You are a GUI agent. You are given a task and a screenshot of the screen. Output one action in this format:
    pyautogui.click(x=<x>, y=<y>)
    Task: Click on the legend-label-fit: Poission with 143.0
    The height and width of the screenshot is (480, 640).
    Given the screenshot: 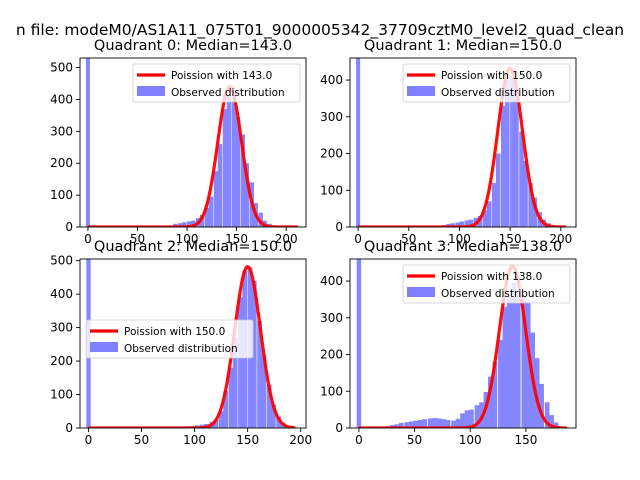 What is the action you would take?
    pyautogui.click(x=221, y=76)
    